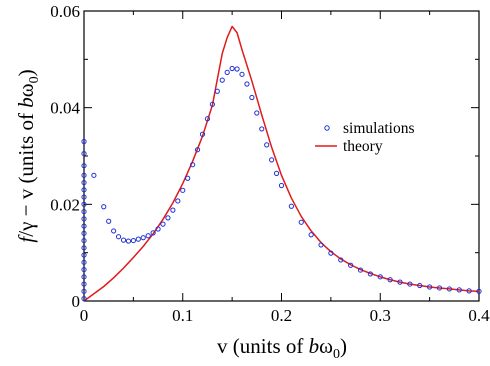  I want to click on legend-marker-simulations, so click(327, 128).